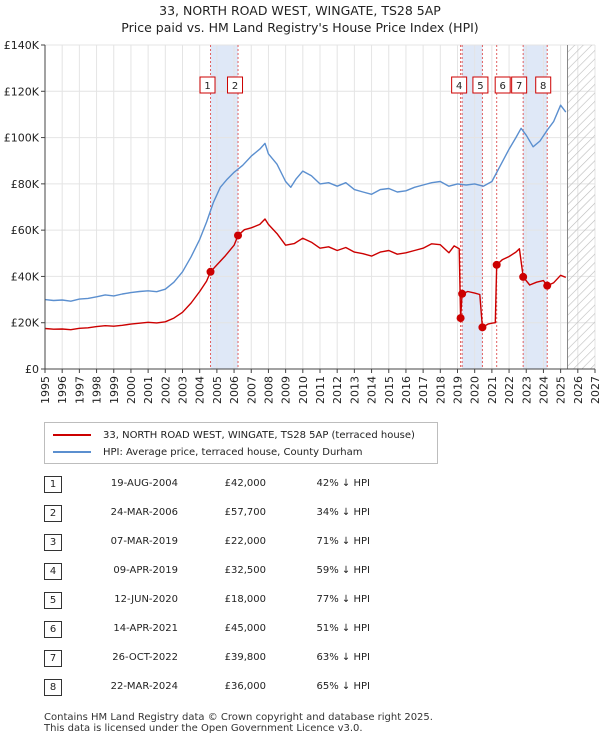 This screenshot has height=740, width=600. Describe the element at coordinates (144, 686) in the screenshot. I see `transaction-date: 22-MAR-2024` at that location.